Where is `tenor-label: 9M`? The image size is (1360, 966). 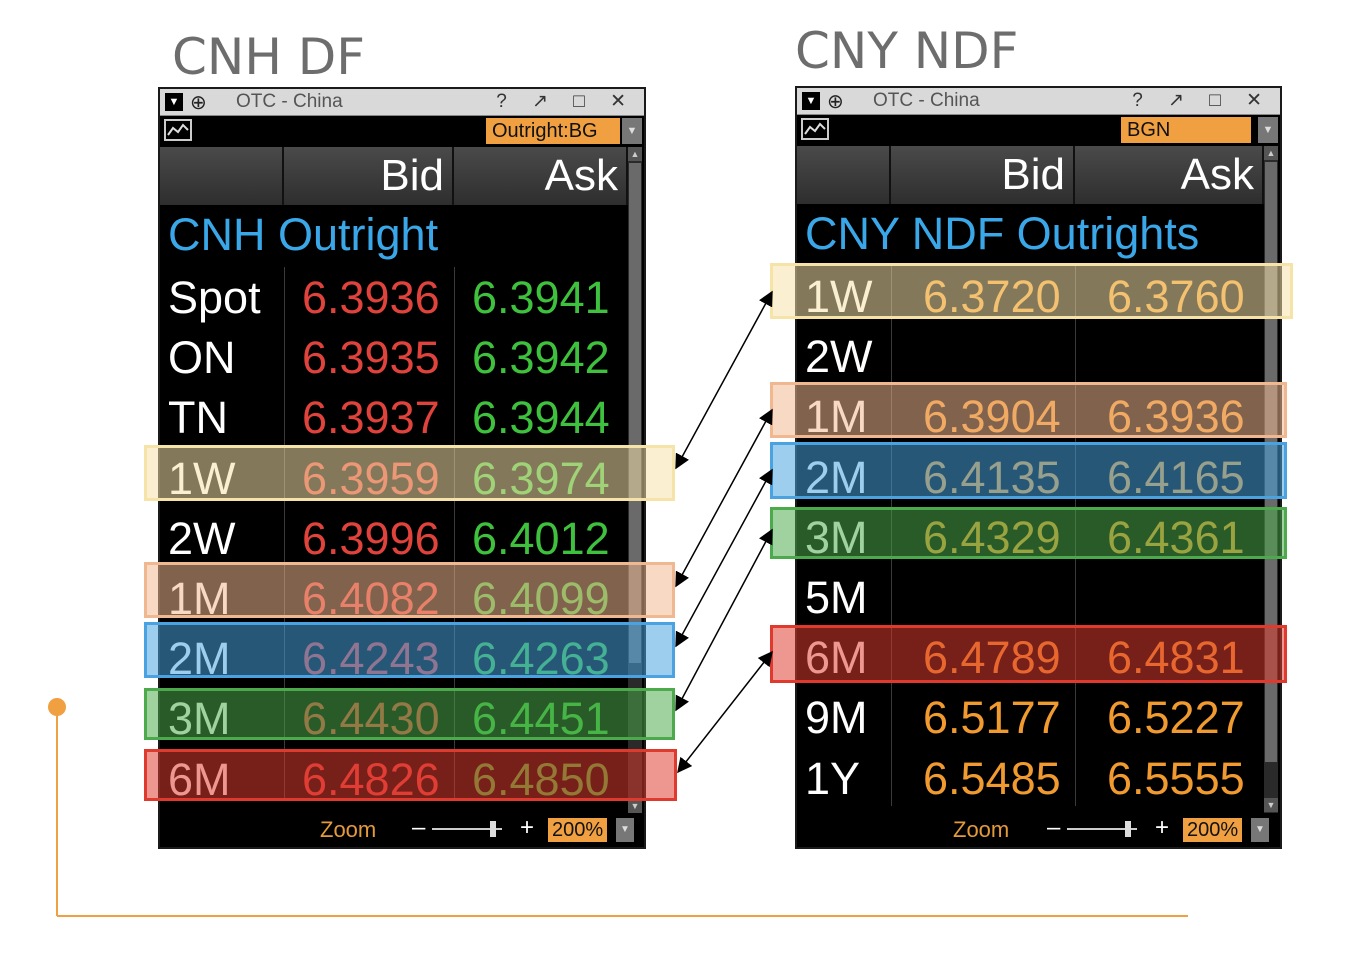 tenor-label: 9M is located at coordinates (836, 718).